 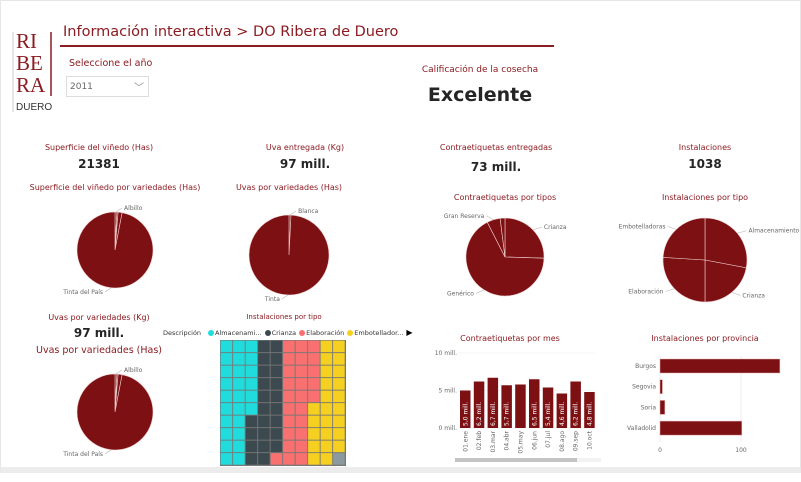 What do you see at coordinates (516, 460) in the screenshot?
I see `scrollbar-thumb` at bounding box center [516, 460].